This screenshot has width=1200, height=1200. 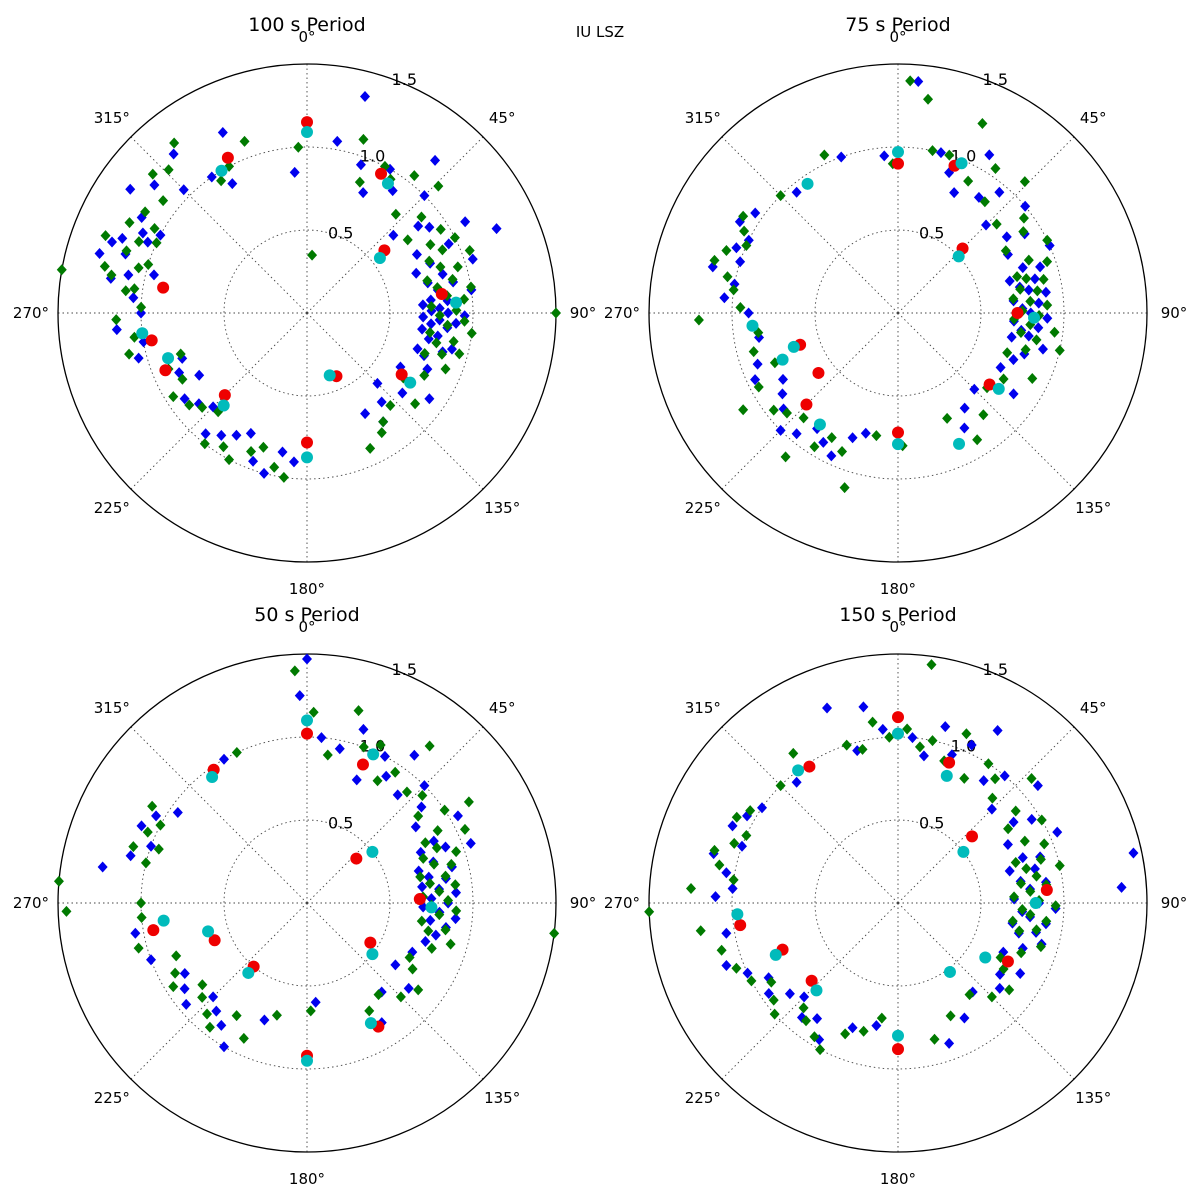 What do you see at coordinates (1093, 1098) in the screenshot?
I see `theta-tick-label: 135°` at bounding box center [1093, 1098].